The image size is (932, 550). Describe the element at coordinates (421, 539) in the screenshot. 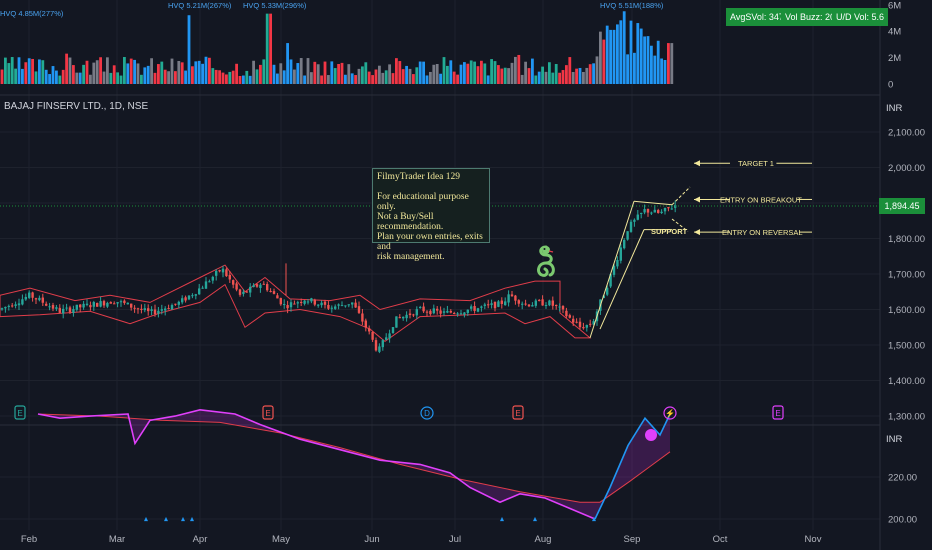

I see `x-axis-labels: Feb Mar Apr May Jun Jul Aug Sep Oct Nov` at that location.